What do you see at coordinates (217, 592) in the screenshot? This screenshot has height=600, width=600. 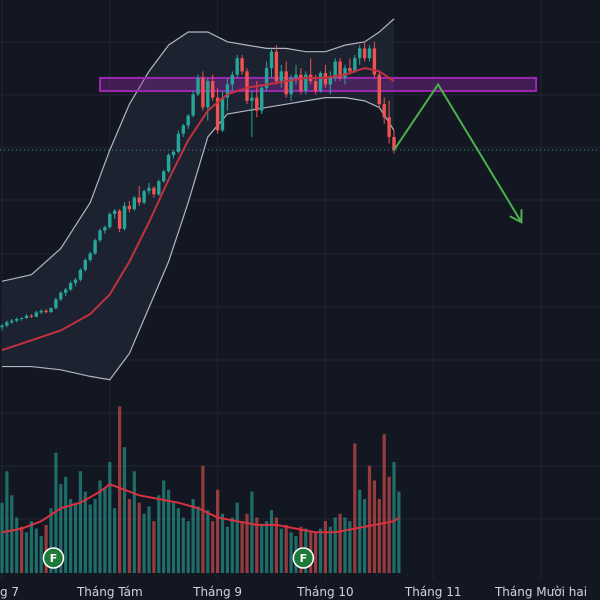 I see `x-axis-tick-label: Tháng 9` at bounding box center [217, 592].